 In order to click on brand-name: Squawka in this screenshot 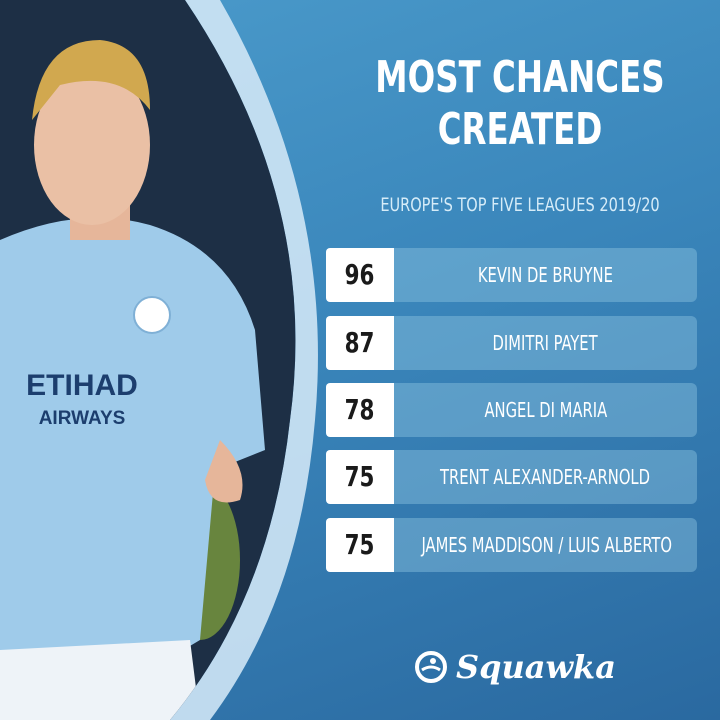, I will do `click(536, 667)`.